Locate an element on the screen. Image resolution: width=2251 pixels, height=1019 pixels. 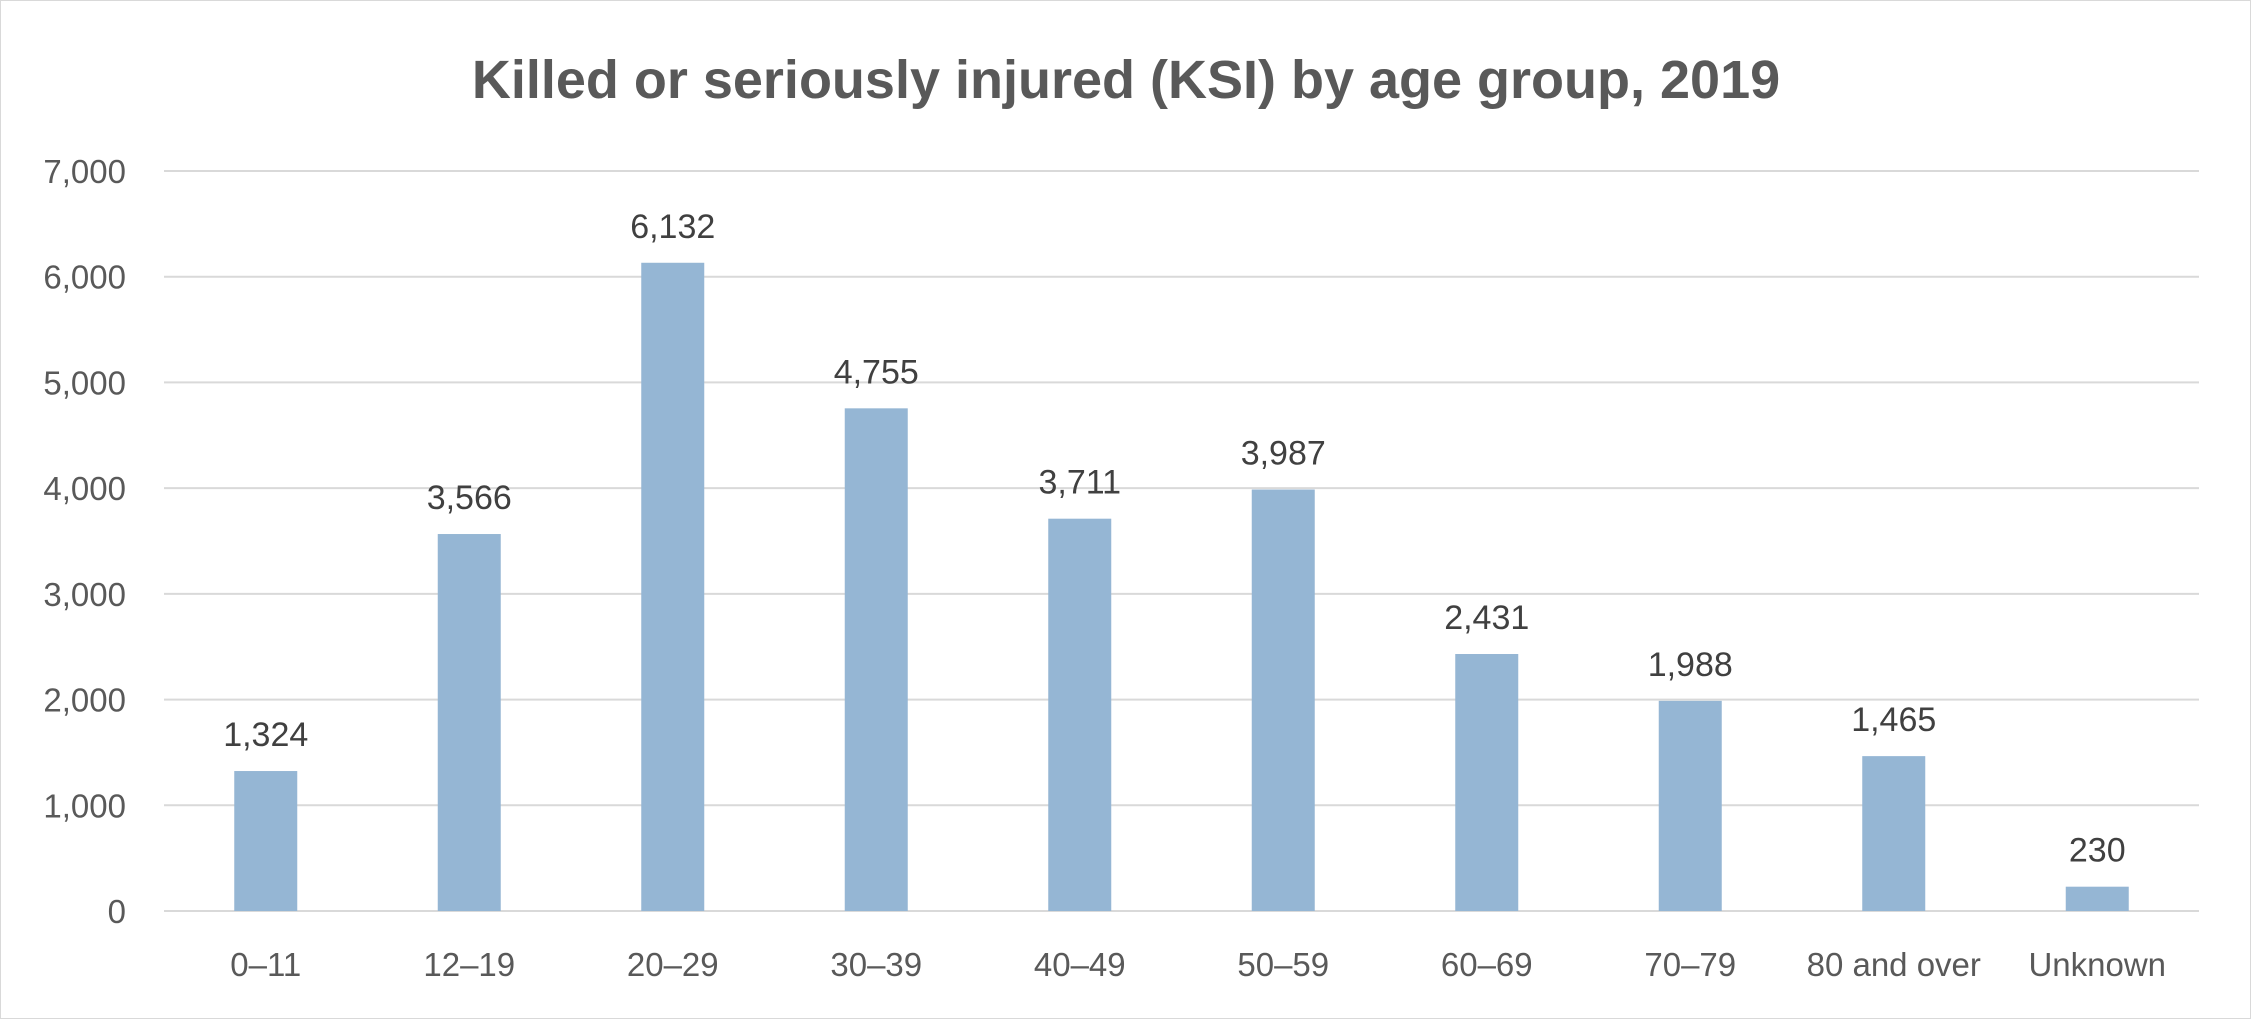
data-label: 3,987 is located at coordinates (1283, 454).